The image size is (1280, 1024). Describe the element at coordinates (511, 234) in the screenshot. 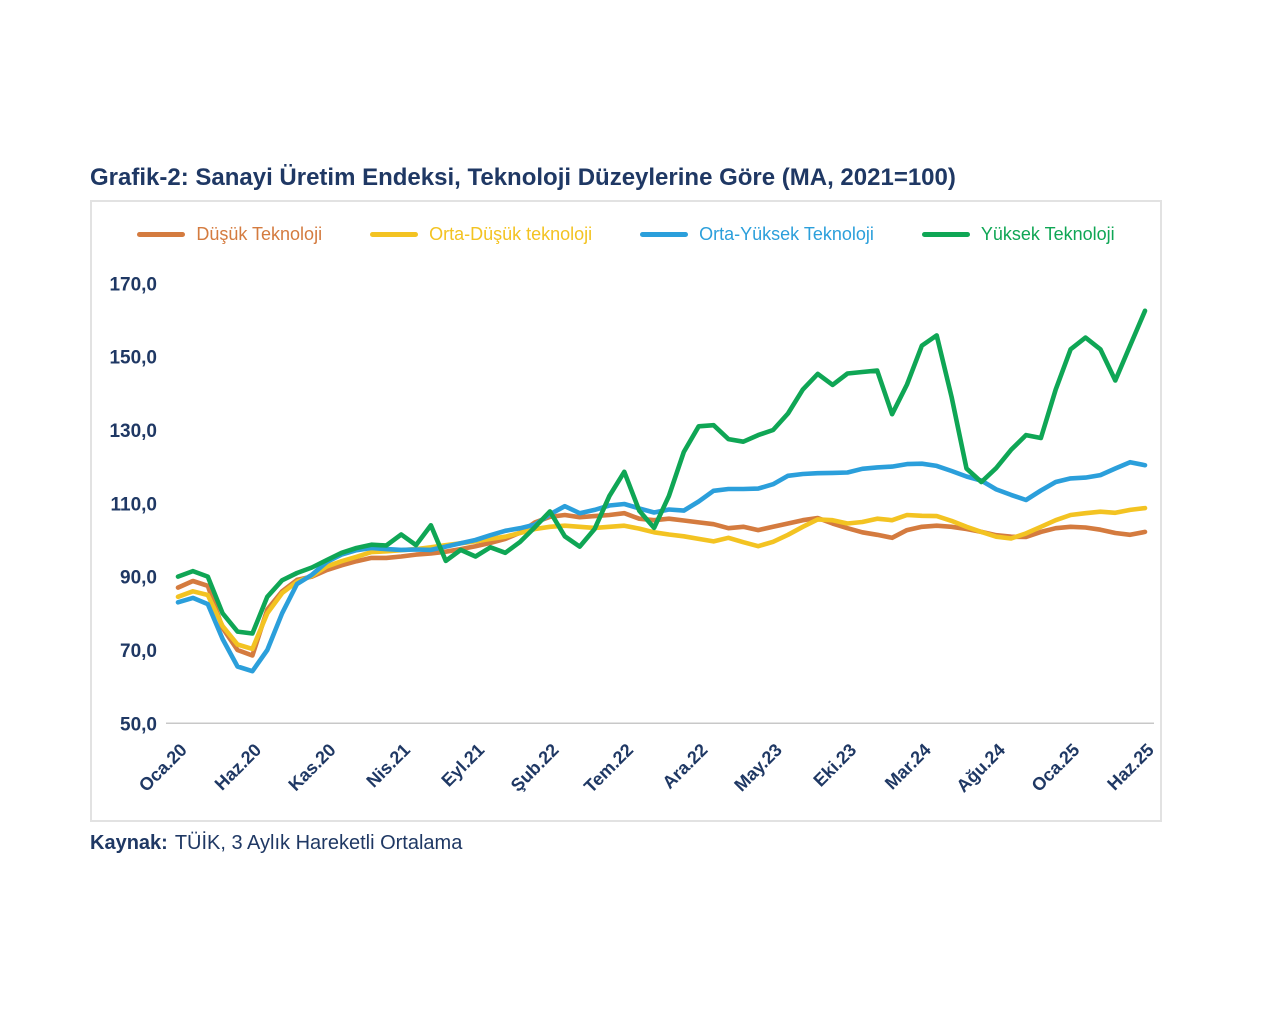

I see `legend-label: Orta-Düşük teknoloji` at that location.